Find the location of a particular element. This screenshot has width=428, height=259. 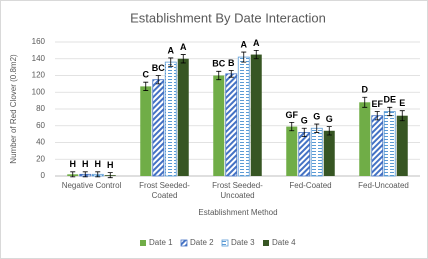

y-tick-label: 0 is located at coordinates (43, 175).